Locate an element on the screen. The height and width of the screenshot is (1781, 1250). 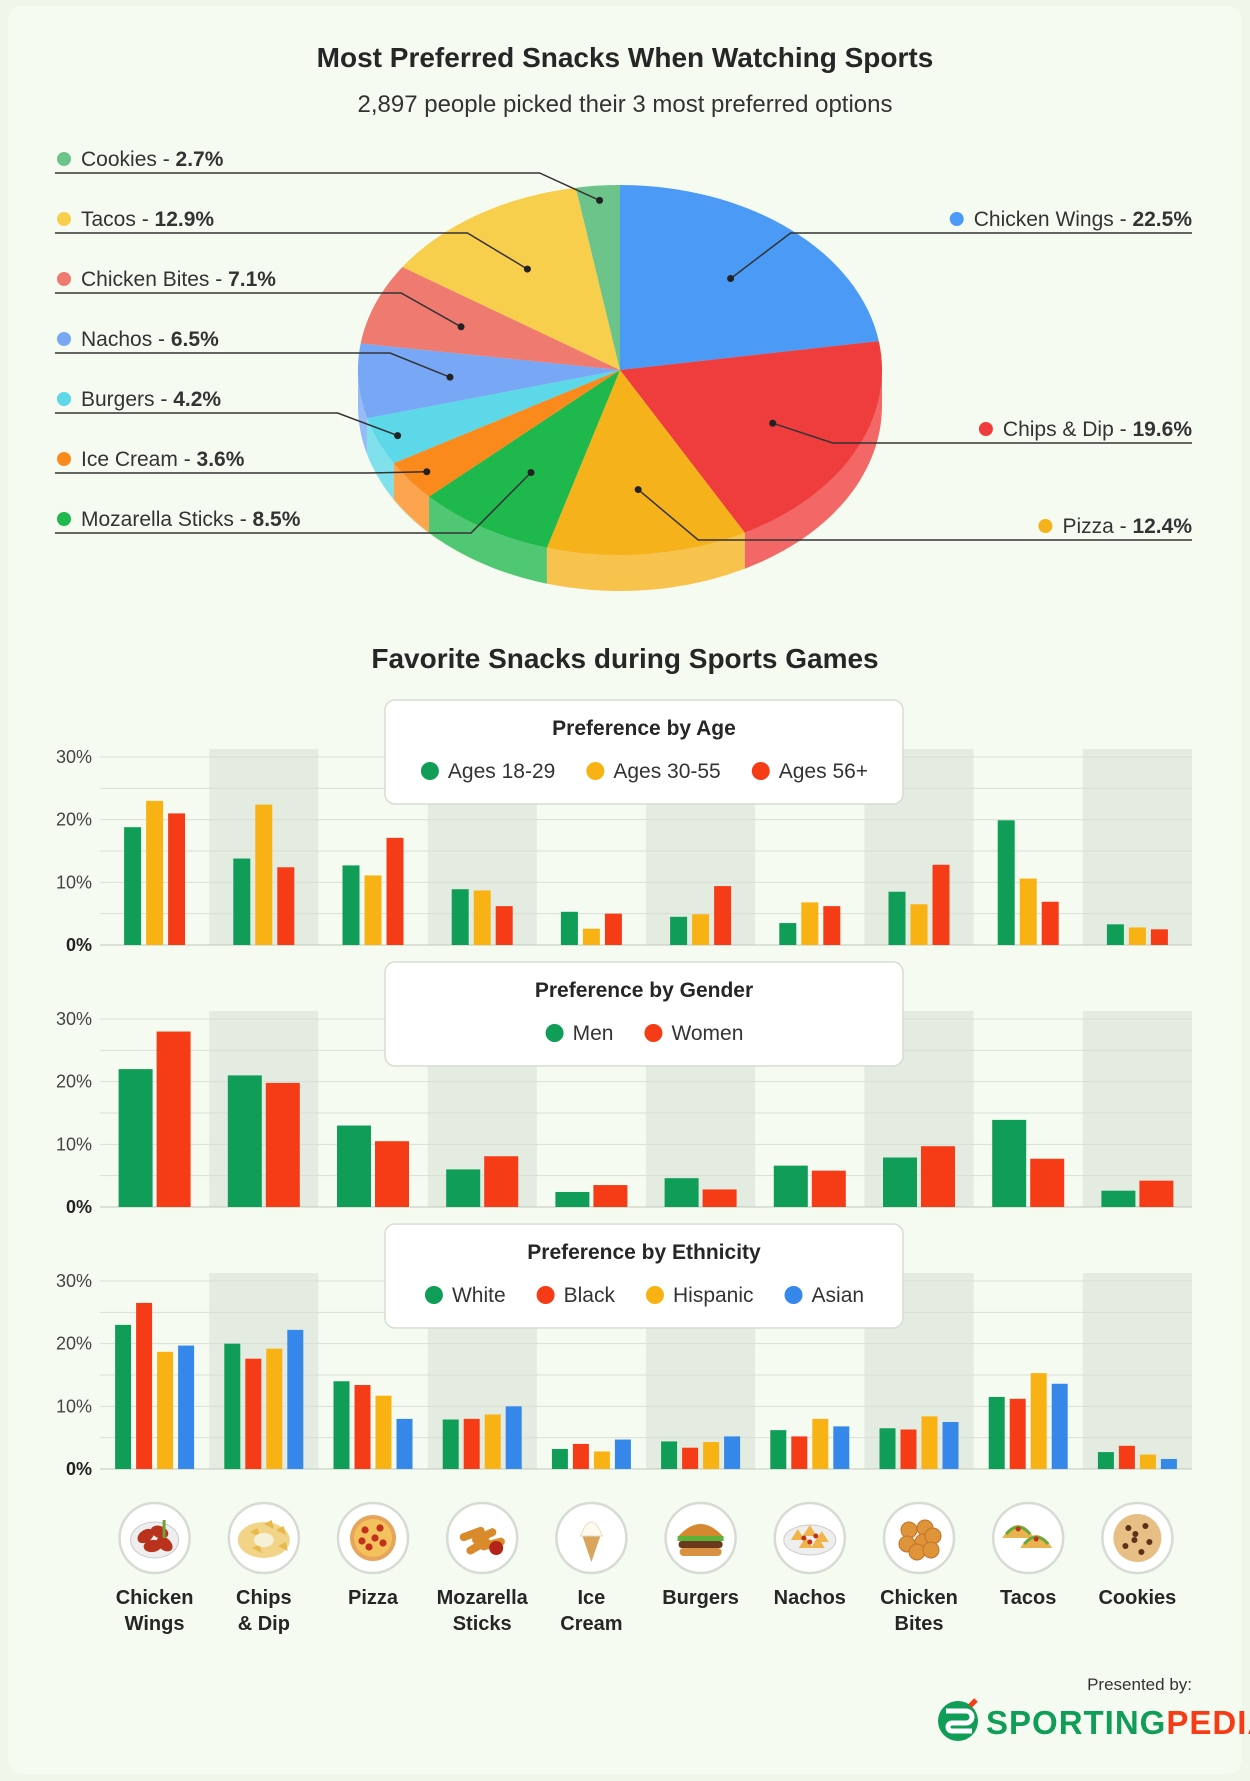
category-label-line1: Tacos is located at coordinates (1028, 1598).